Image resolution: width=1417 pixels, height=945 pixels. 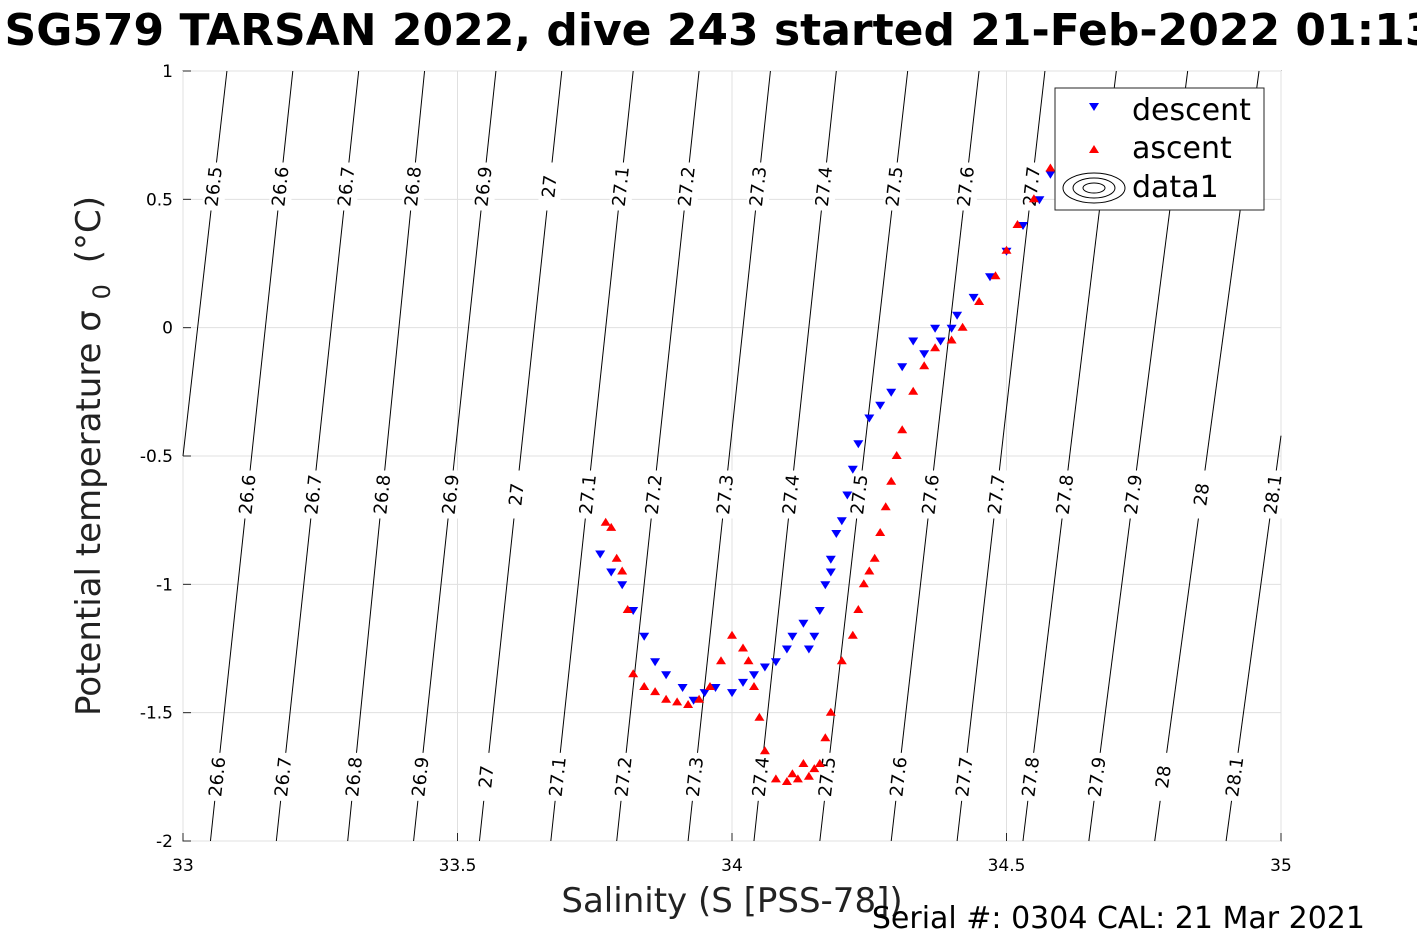 I want to click on x-axis-label: Salinity (S [PSS-78]), so click(x=731, y=901).